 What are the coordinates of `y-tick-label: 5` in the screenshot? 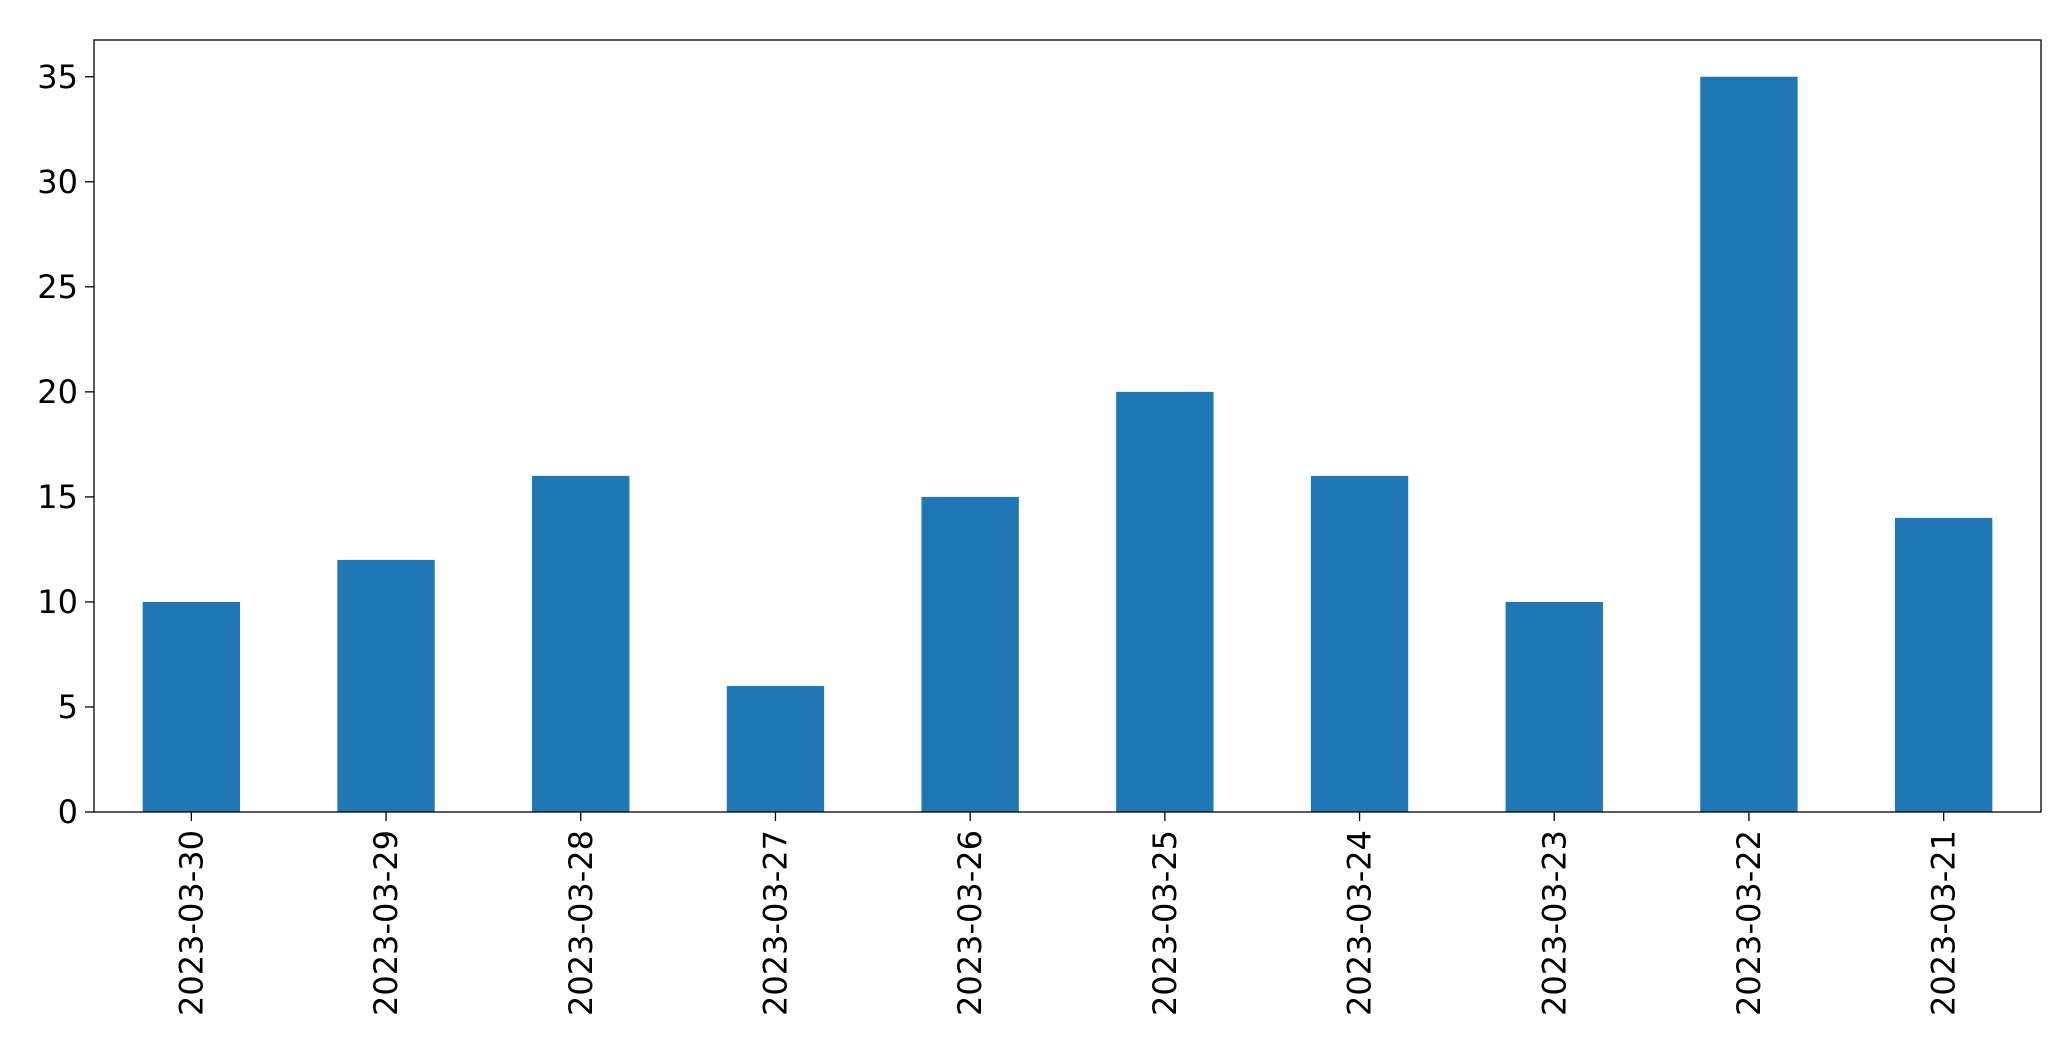 It's located at (68, 707).